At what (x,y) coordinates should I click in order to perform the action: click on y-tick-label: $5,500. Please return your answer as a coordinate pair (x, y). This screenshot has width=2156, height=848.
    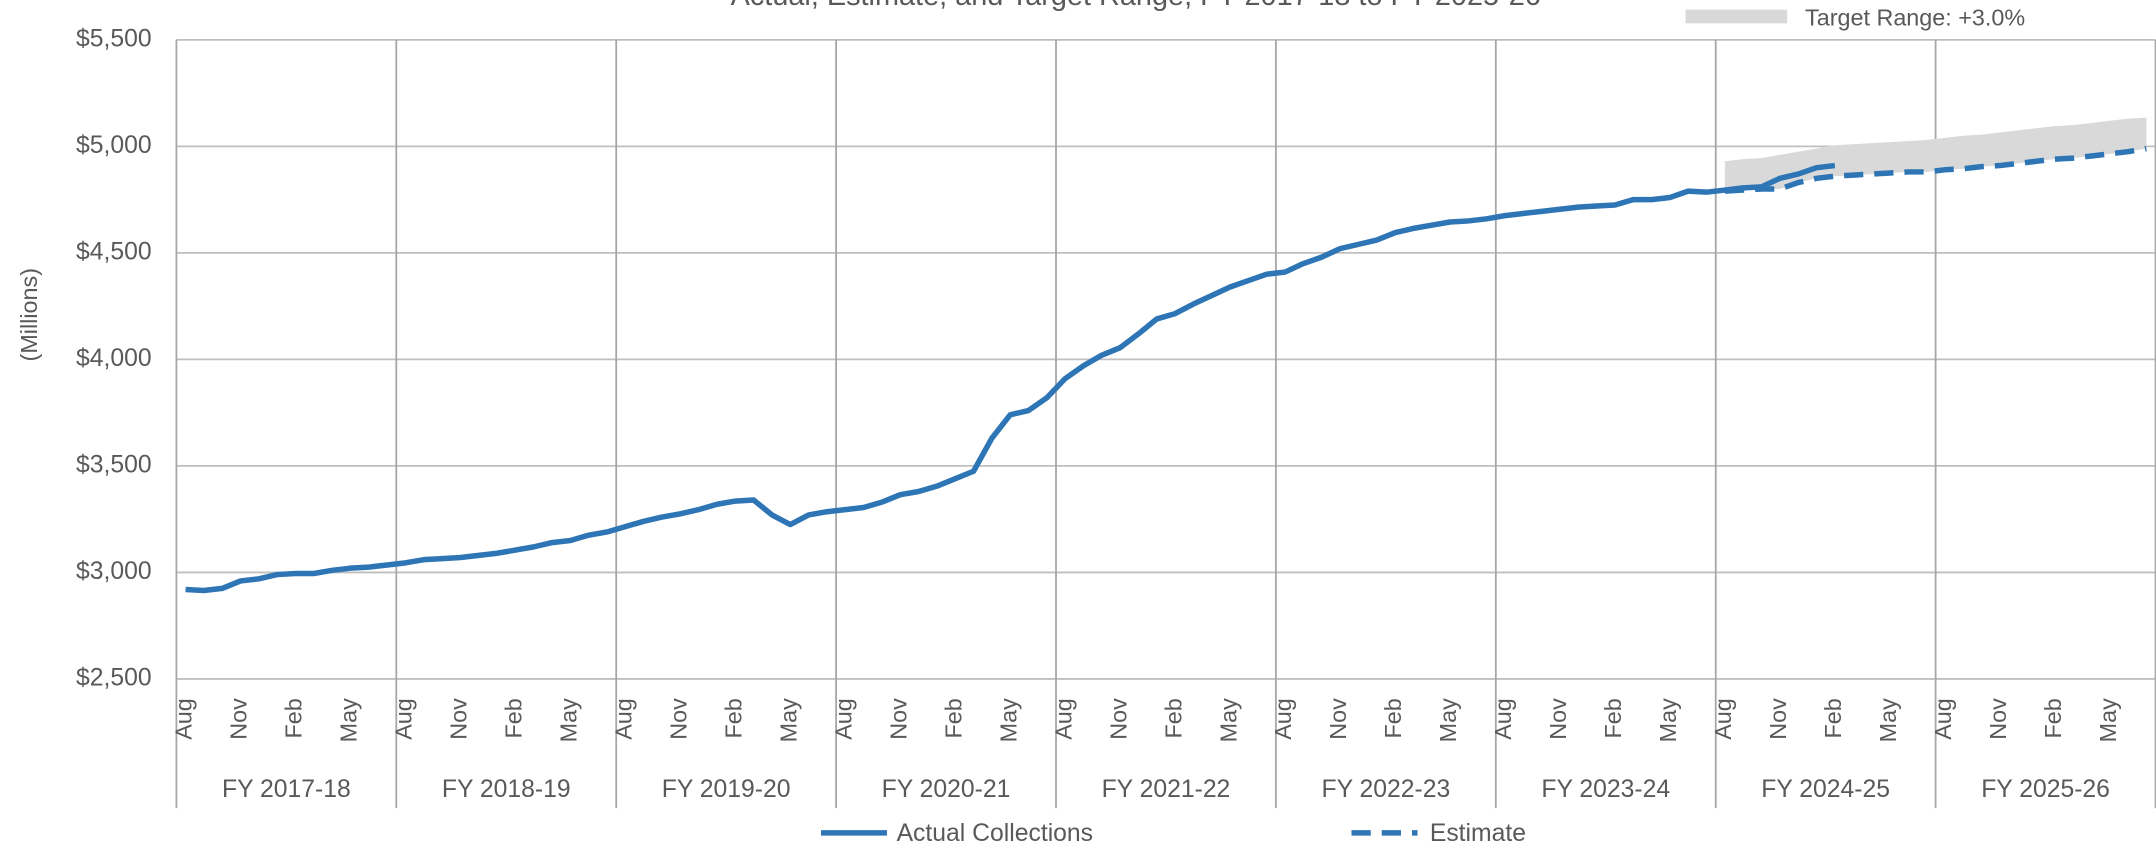
    Looking at the image, I should click on (114, 38).